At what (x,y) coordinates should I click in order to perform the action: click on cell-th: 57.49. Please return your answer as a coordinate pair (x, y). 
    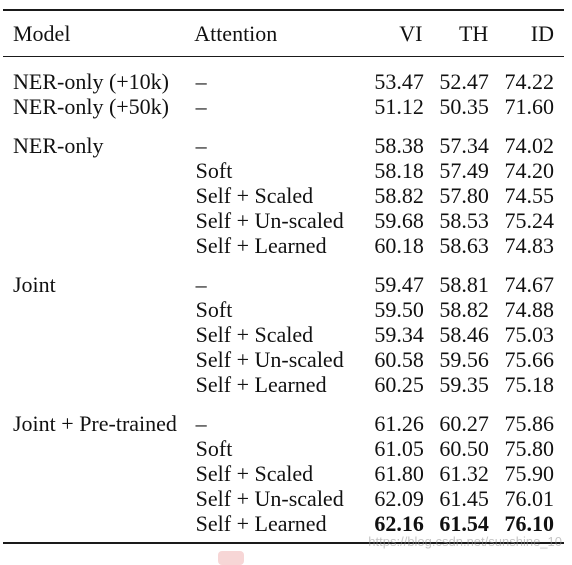
    Looking at the image, I should click on (464, 170).